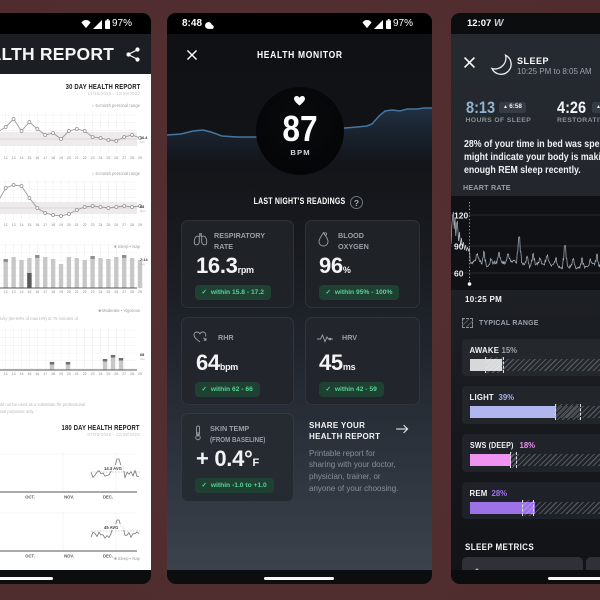 Image resolution: width=600 pixels, height=600 pixels. I want to click on svg-text: avg, so click(142, 264).